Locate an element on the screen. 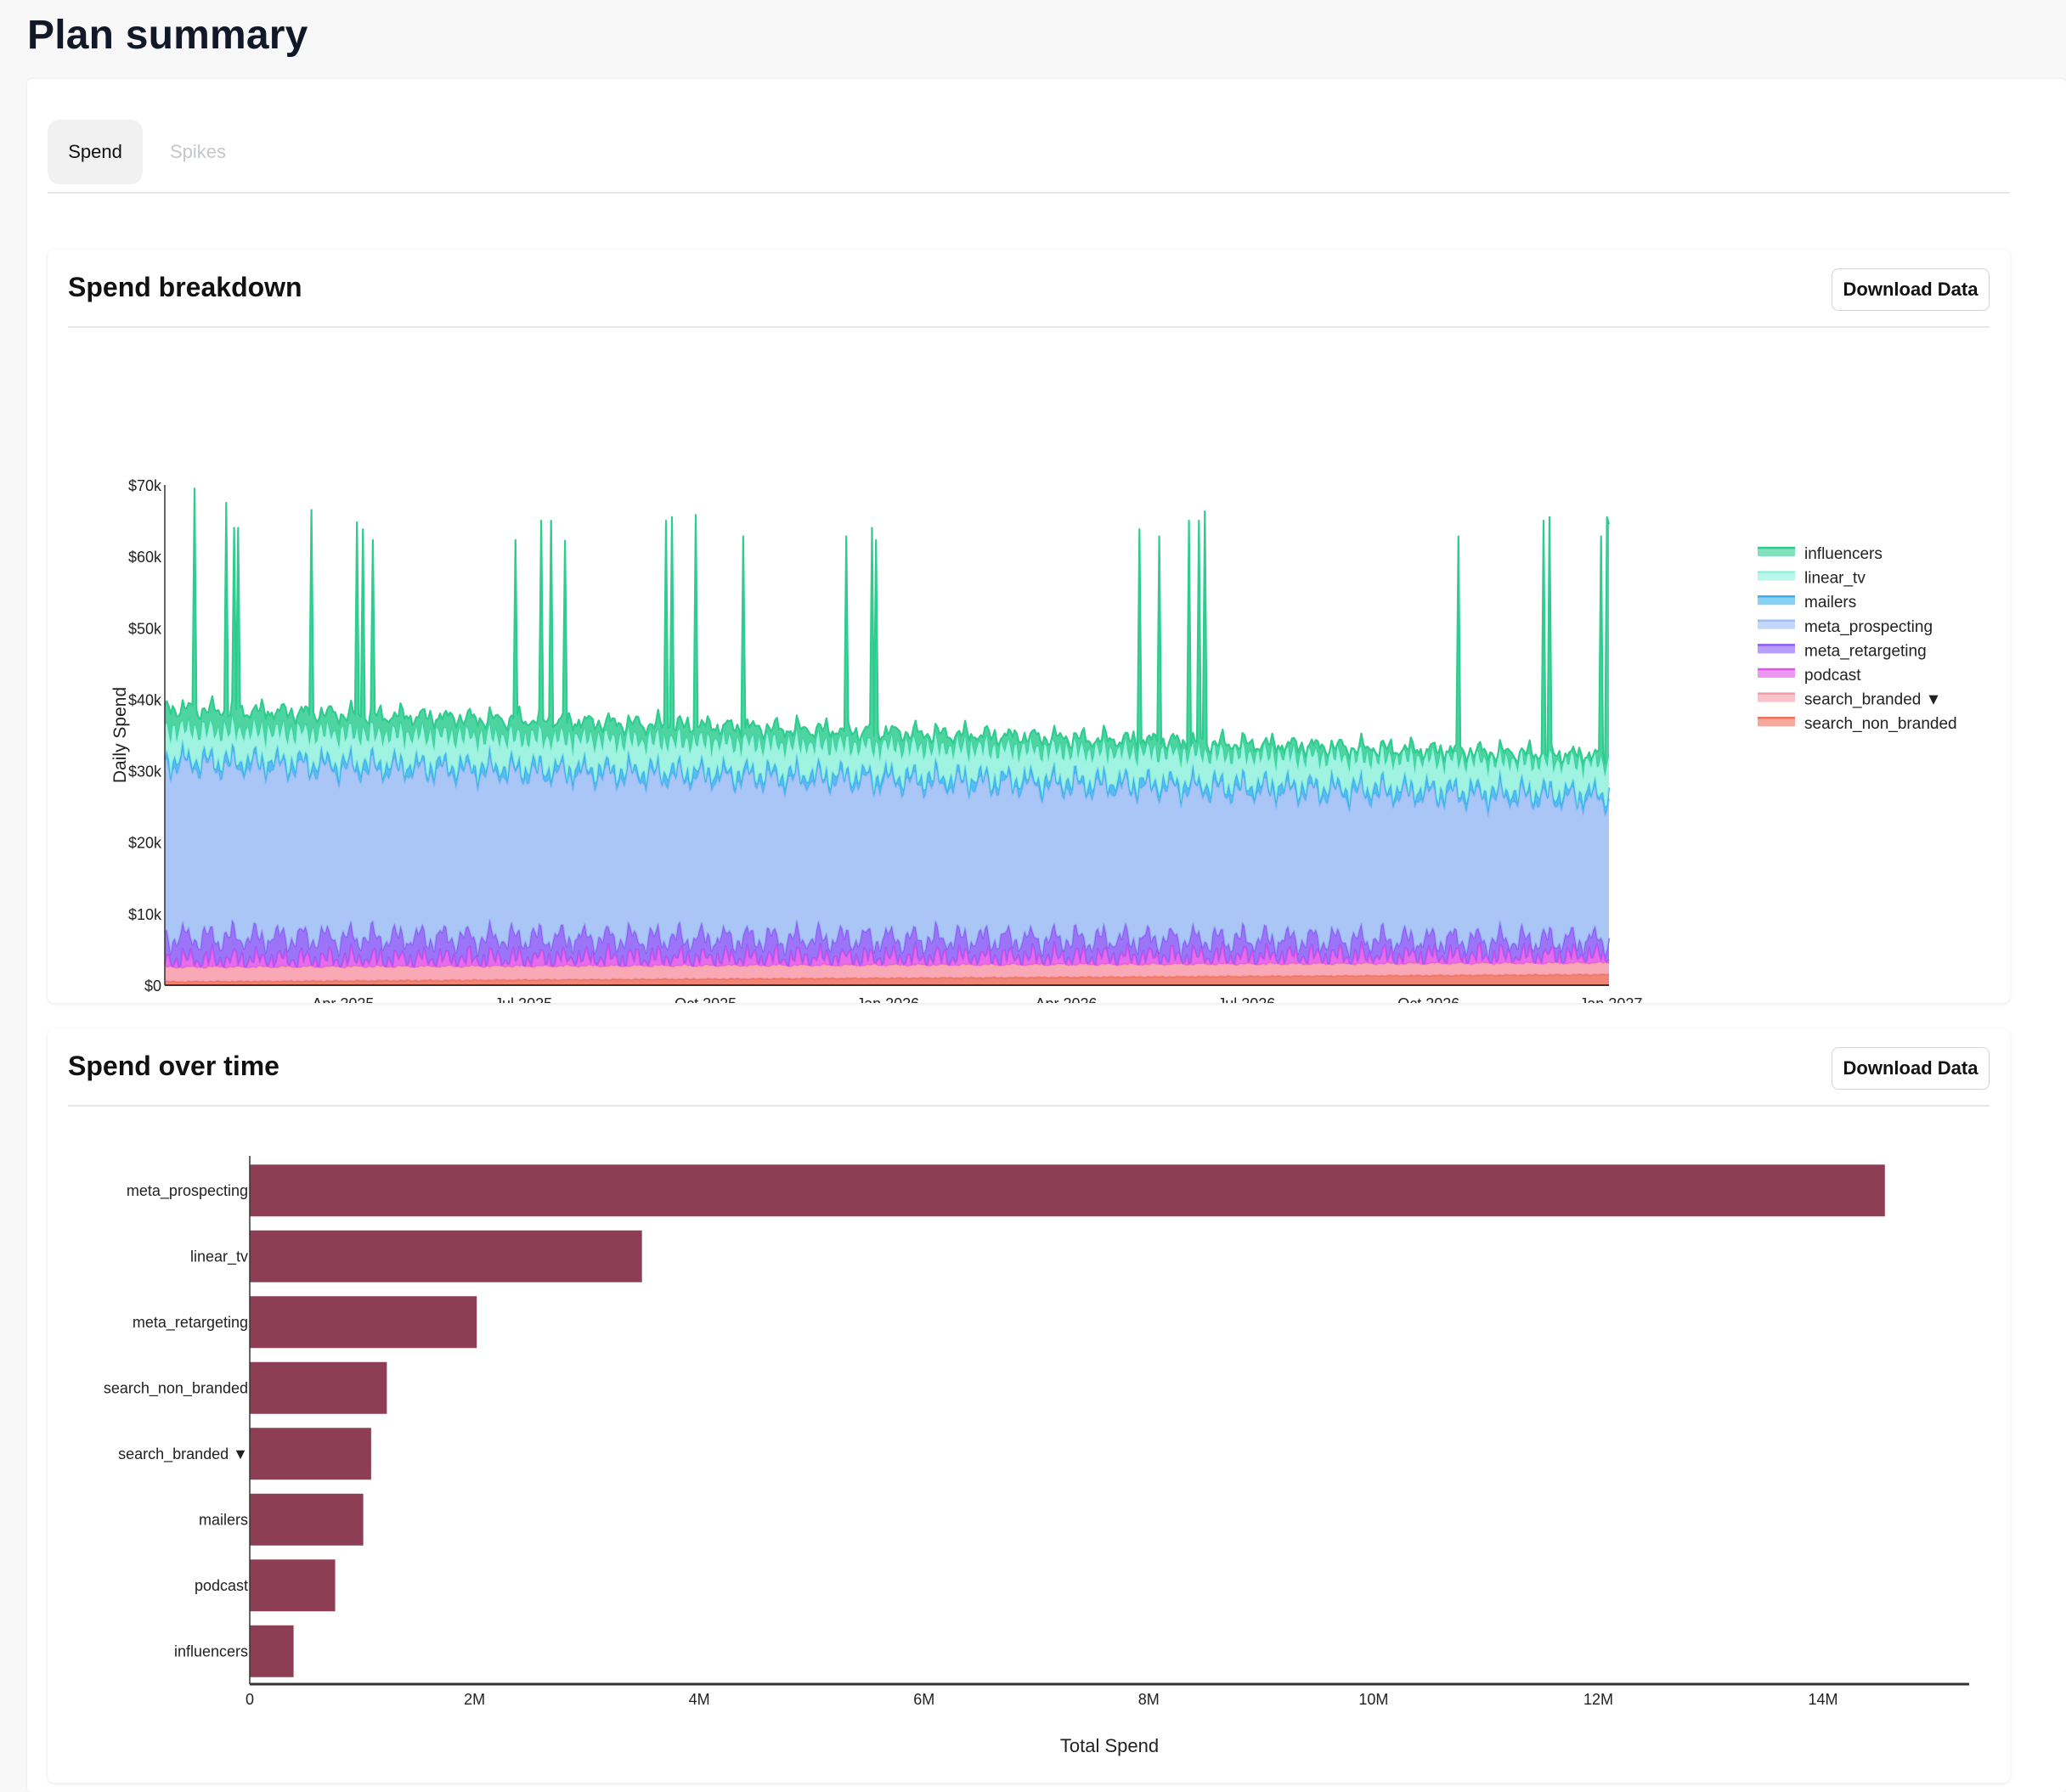 This screenshot has height=1792, width=2066. bar-x-tick-label: 10M is located at coordinates (1373, 1699).